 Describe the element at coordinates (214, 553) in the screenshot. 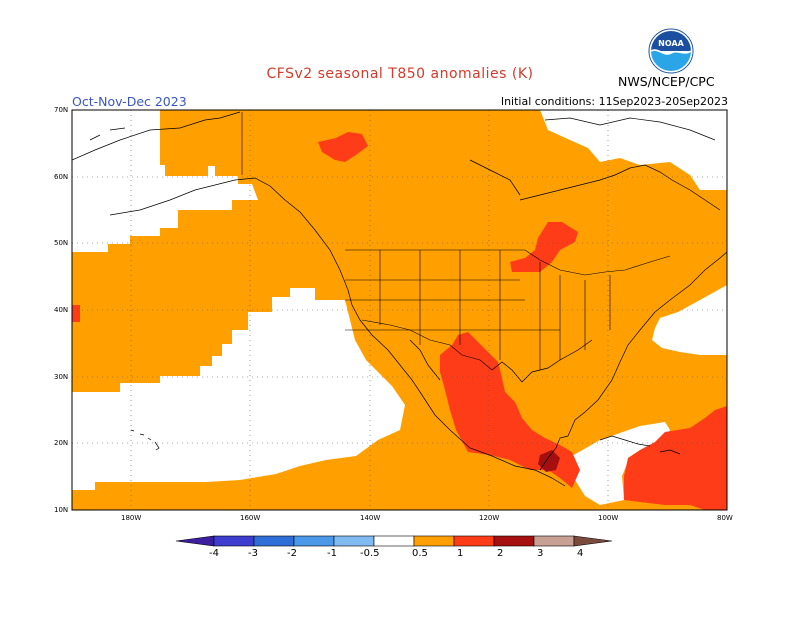

I see `colorbar-label: -4` at that location.